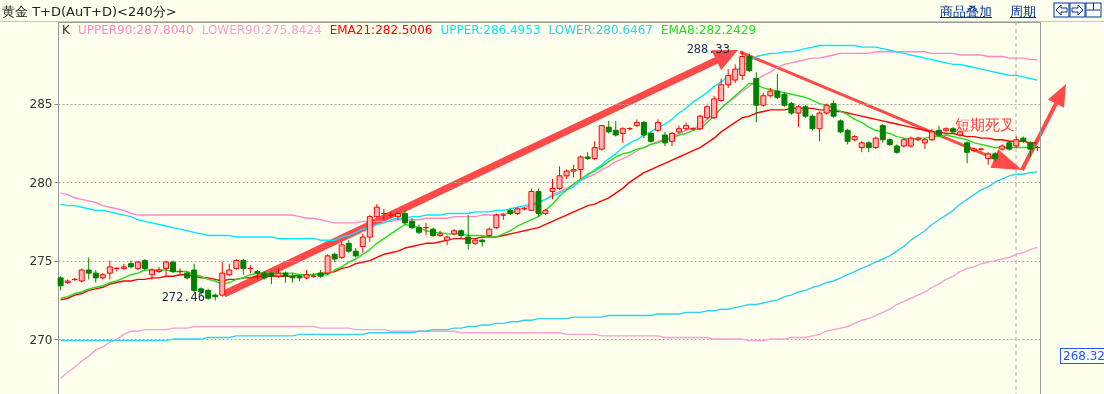 The width and height of the screenshot is (1104, 394). I want to click on chart-title: 黄金 T+D(AuT+D)<240分>, so click(89, 12).